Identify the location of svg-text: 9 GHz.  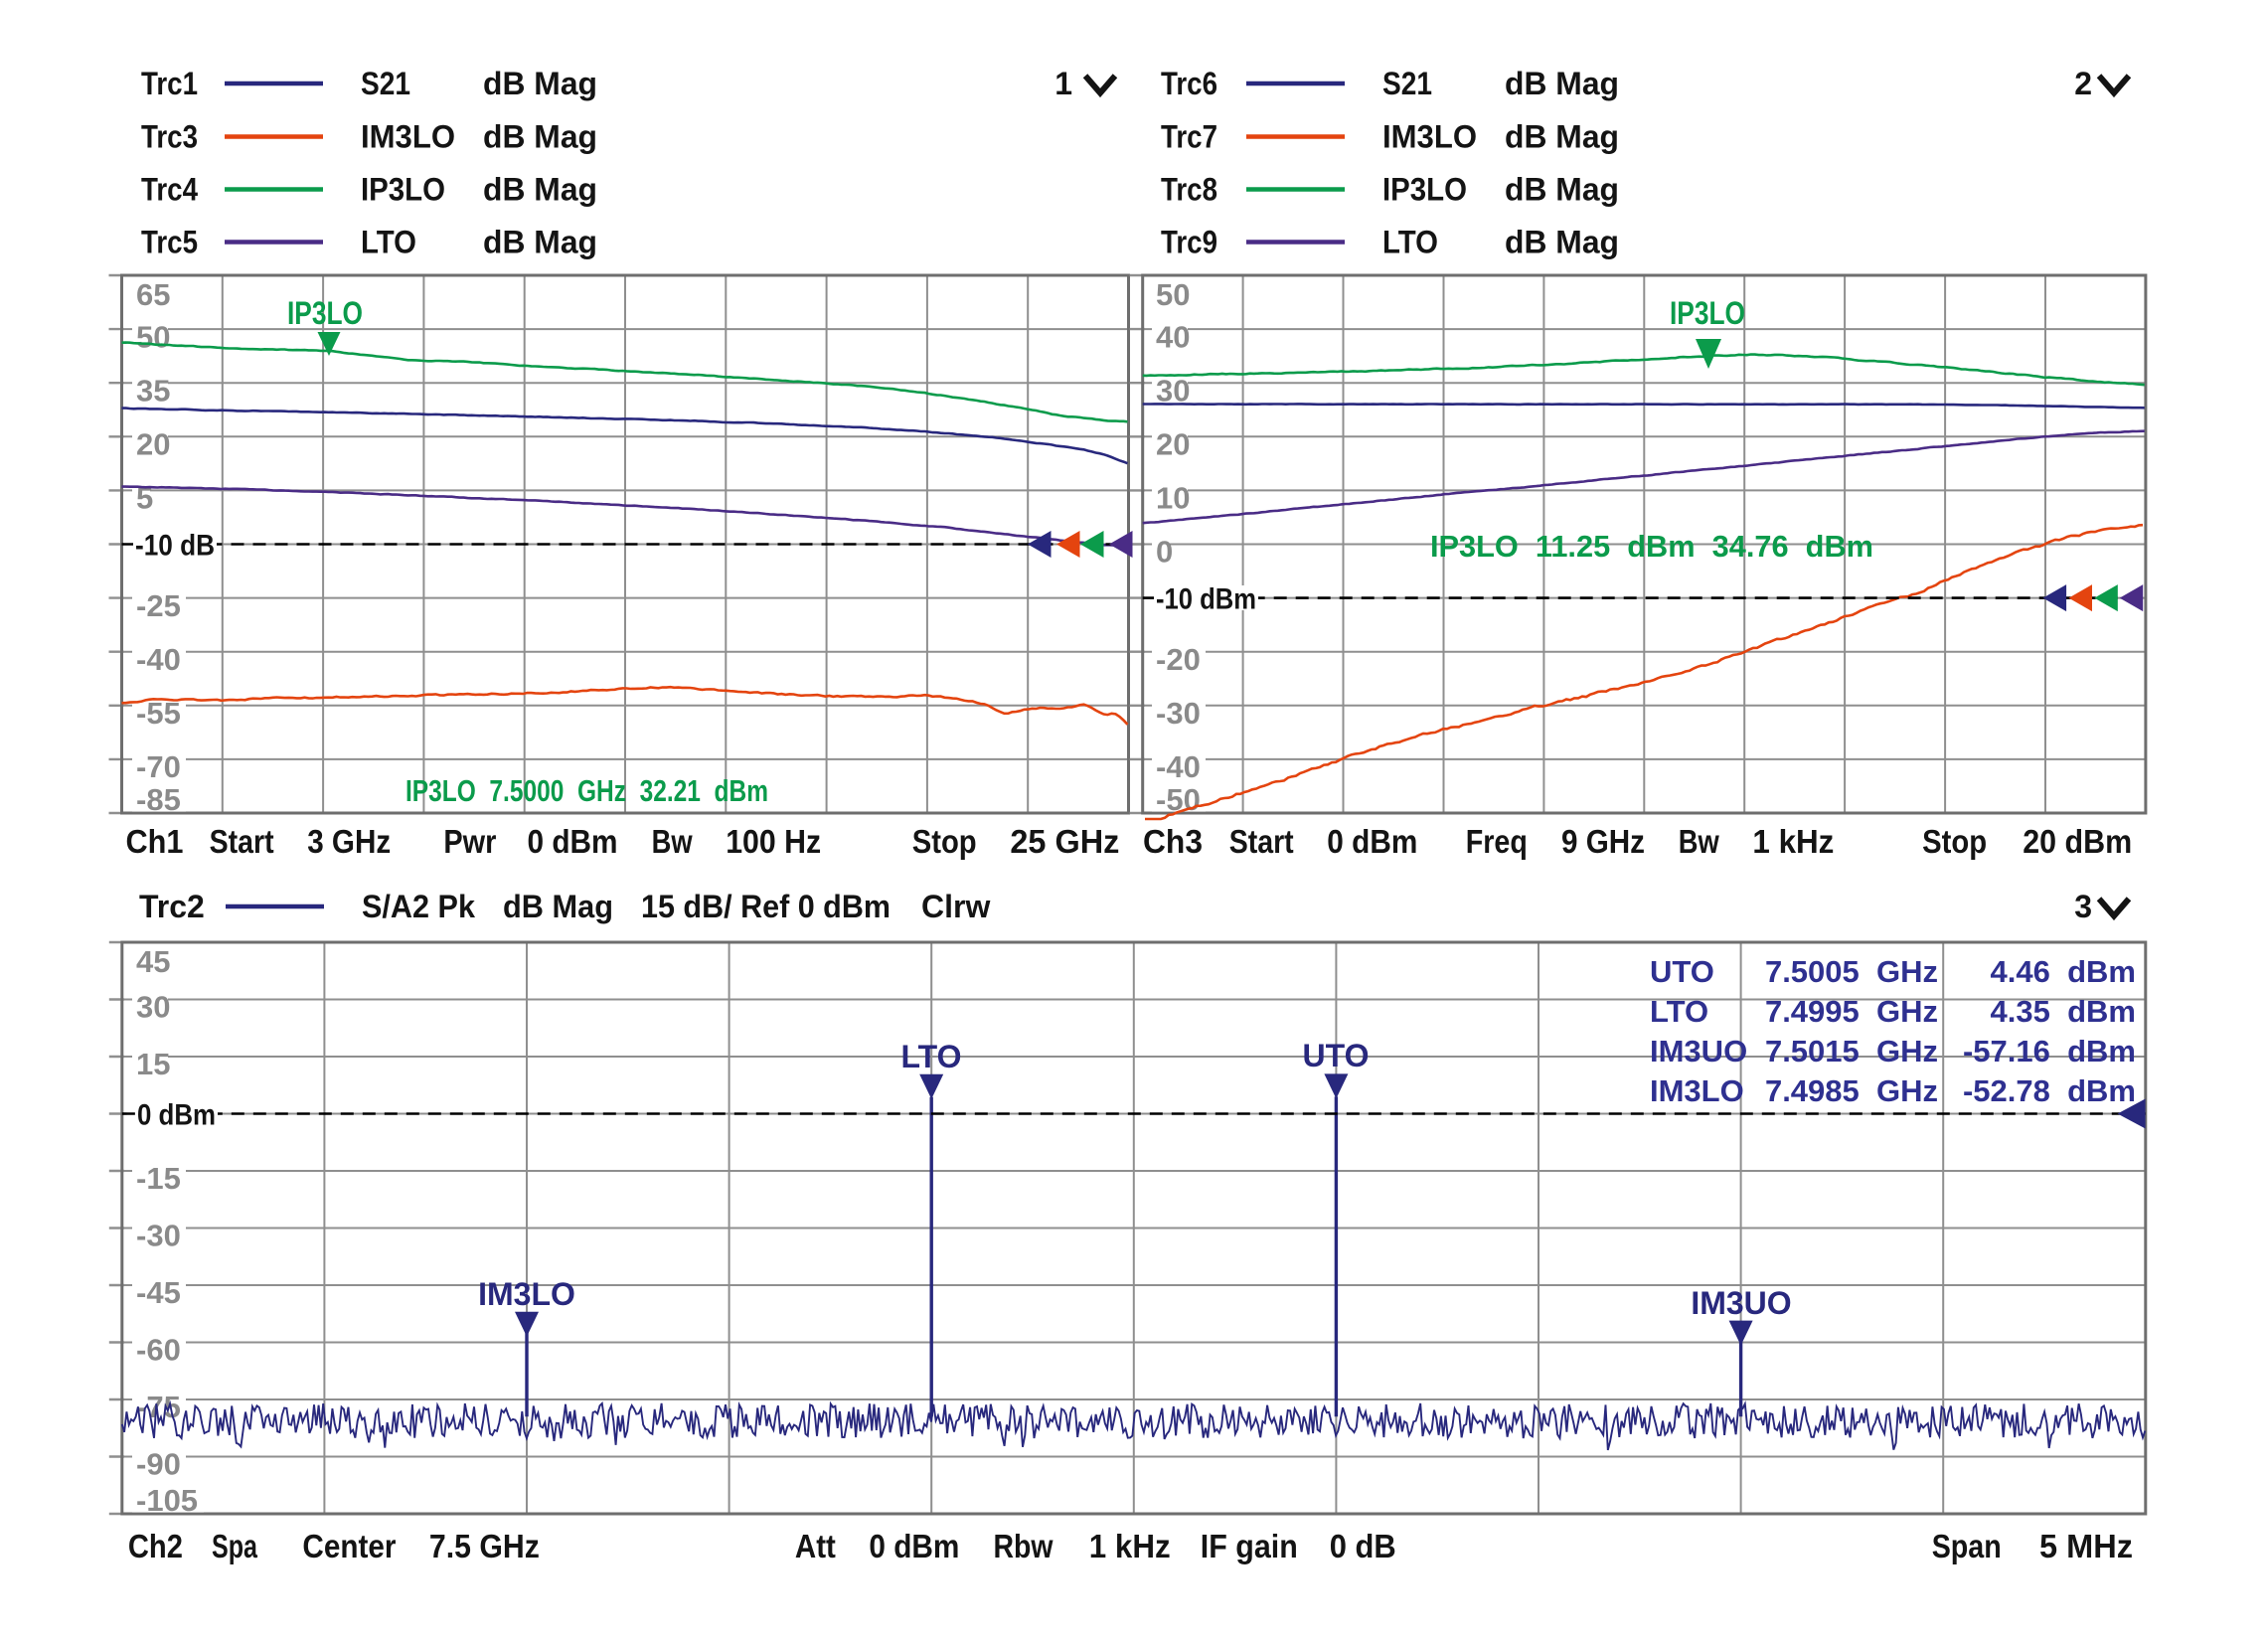
(1603, 841).